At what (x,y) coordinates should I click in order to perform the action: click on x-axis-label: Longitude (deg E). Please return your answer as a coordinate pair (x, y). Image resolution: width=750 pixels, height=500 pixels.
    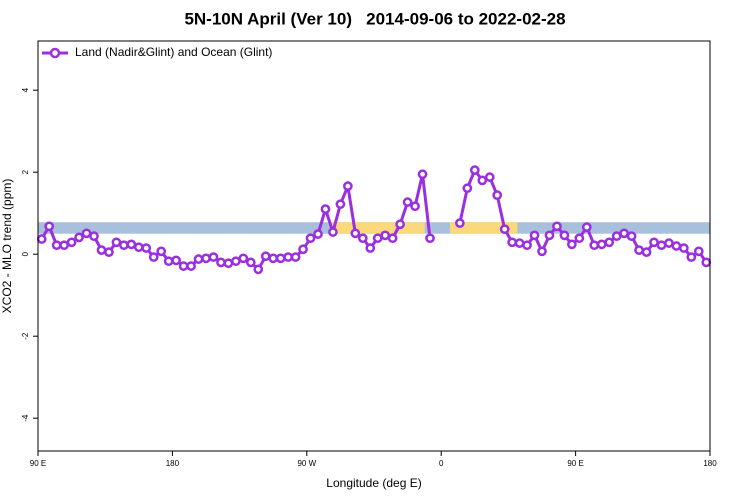
    Looking at the image, I should click on (373, 483).